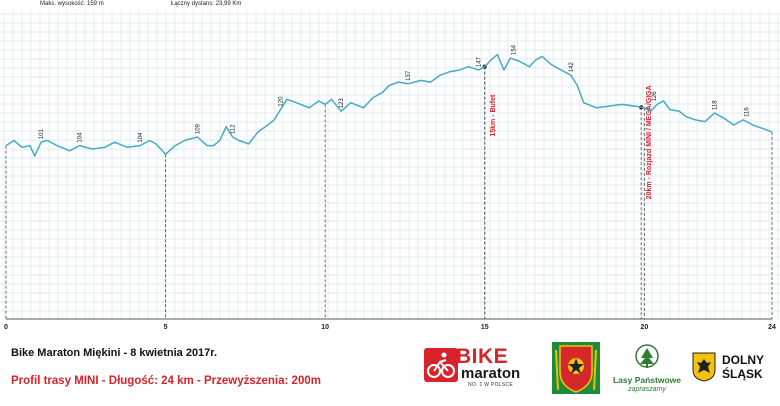 The width and height of the screenshot is (780, 406). I want to click on dolny-slask-logo: DOLNY ŚLĄSK, so click(735, 368).